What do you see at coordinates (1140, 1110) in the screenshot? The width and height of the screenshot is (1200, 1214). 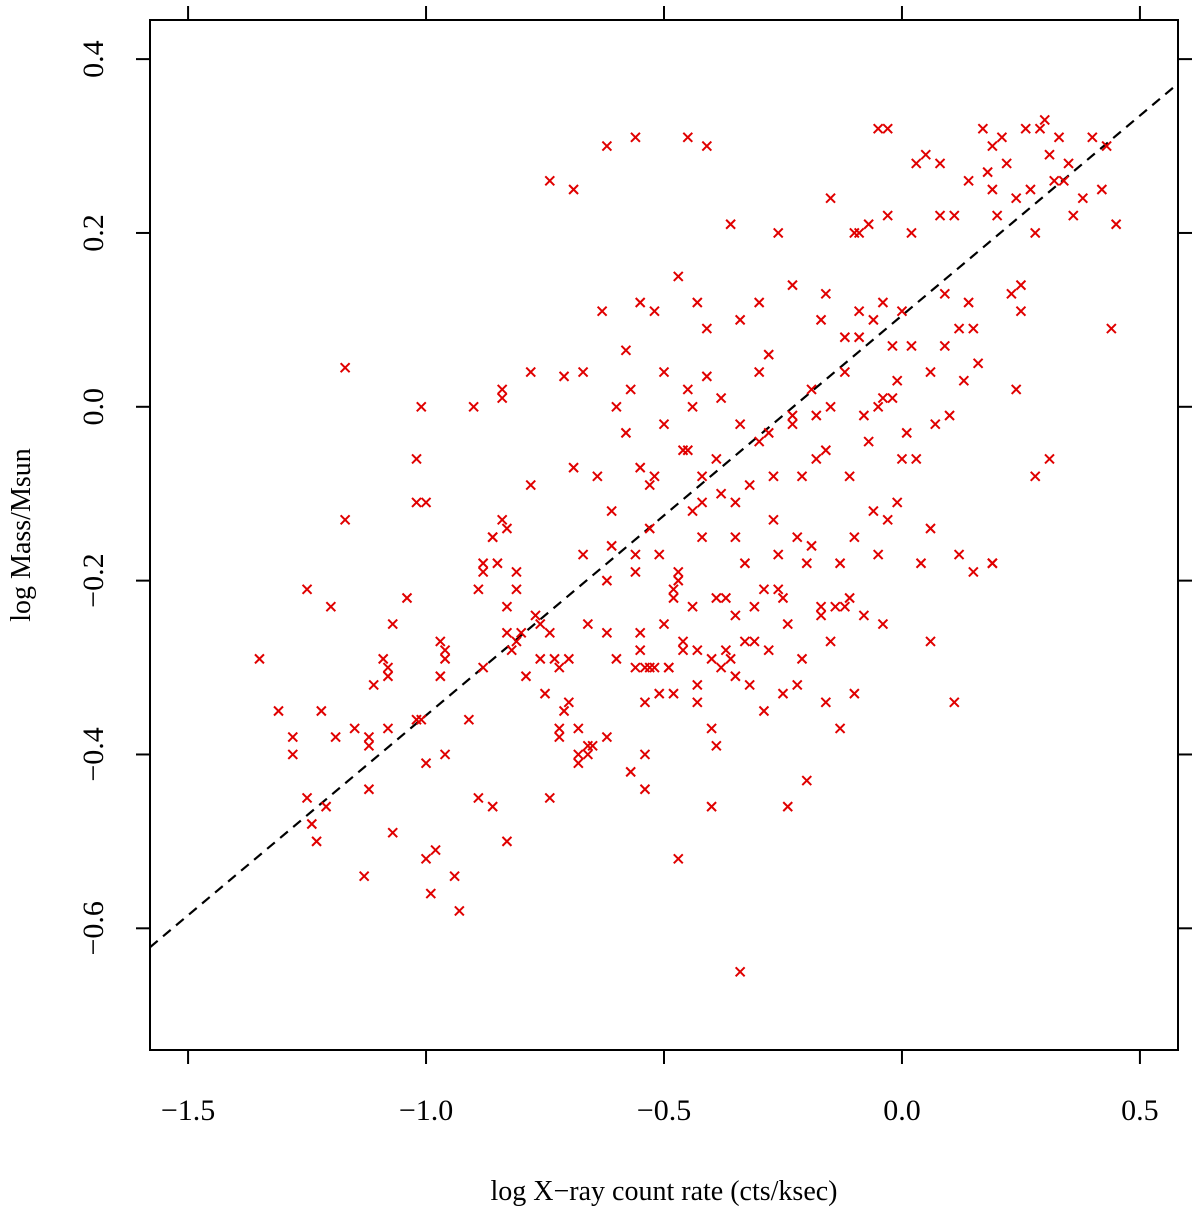 I see `x-tick-label: 0.5` at bounding box center [1140, 1110].